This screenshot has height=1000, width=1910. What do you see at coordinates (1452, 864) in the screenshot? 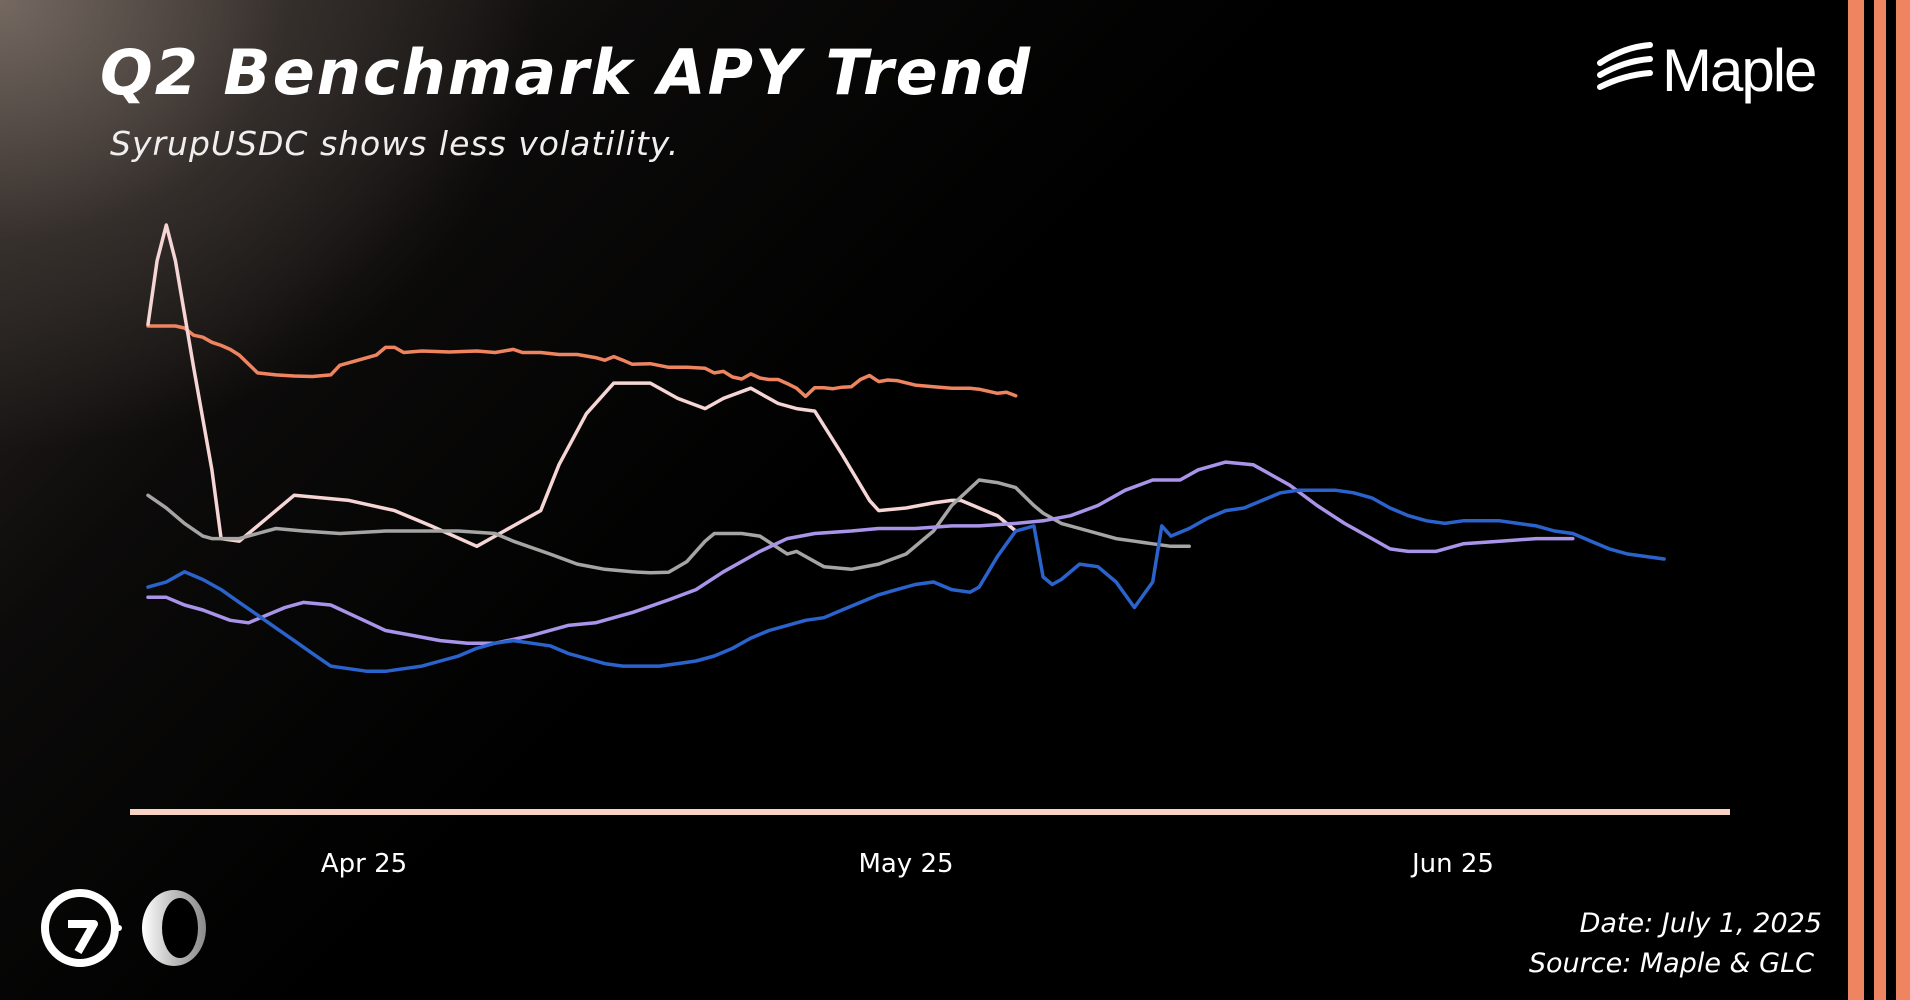
I see `x-tick-label: Jun 25` at bounding box center [1452, 864].